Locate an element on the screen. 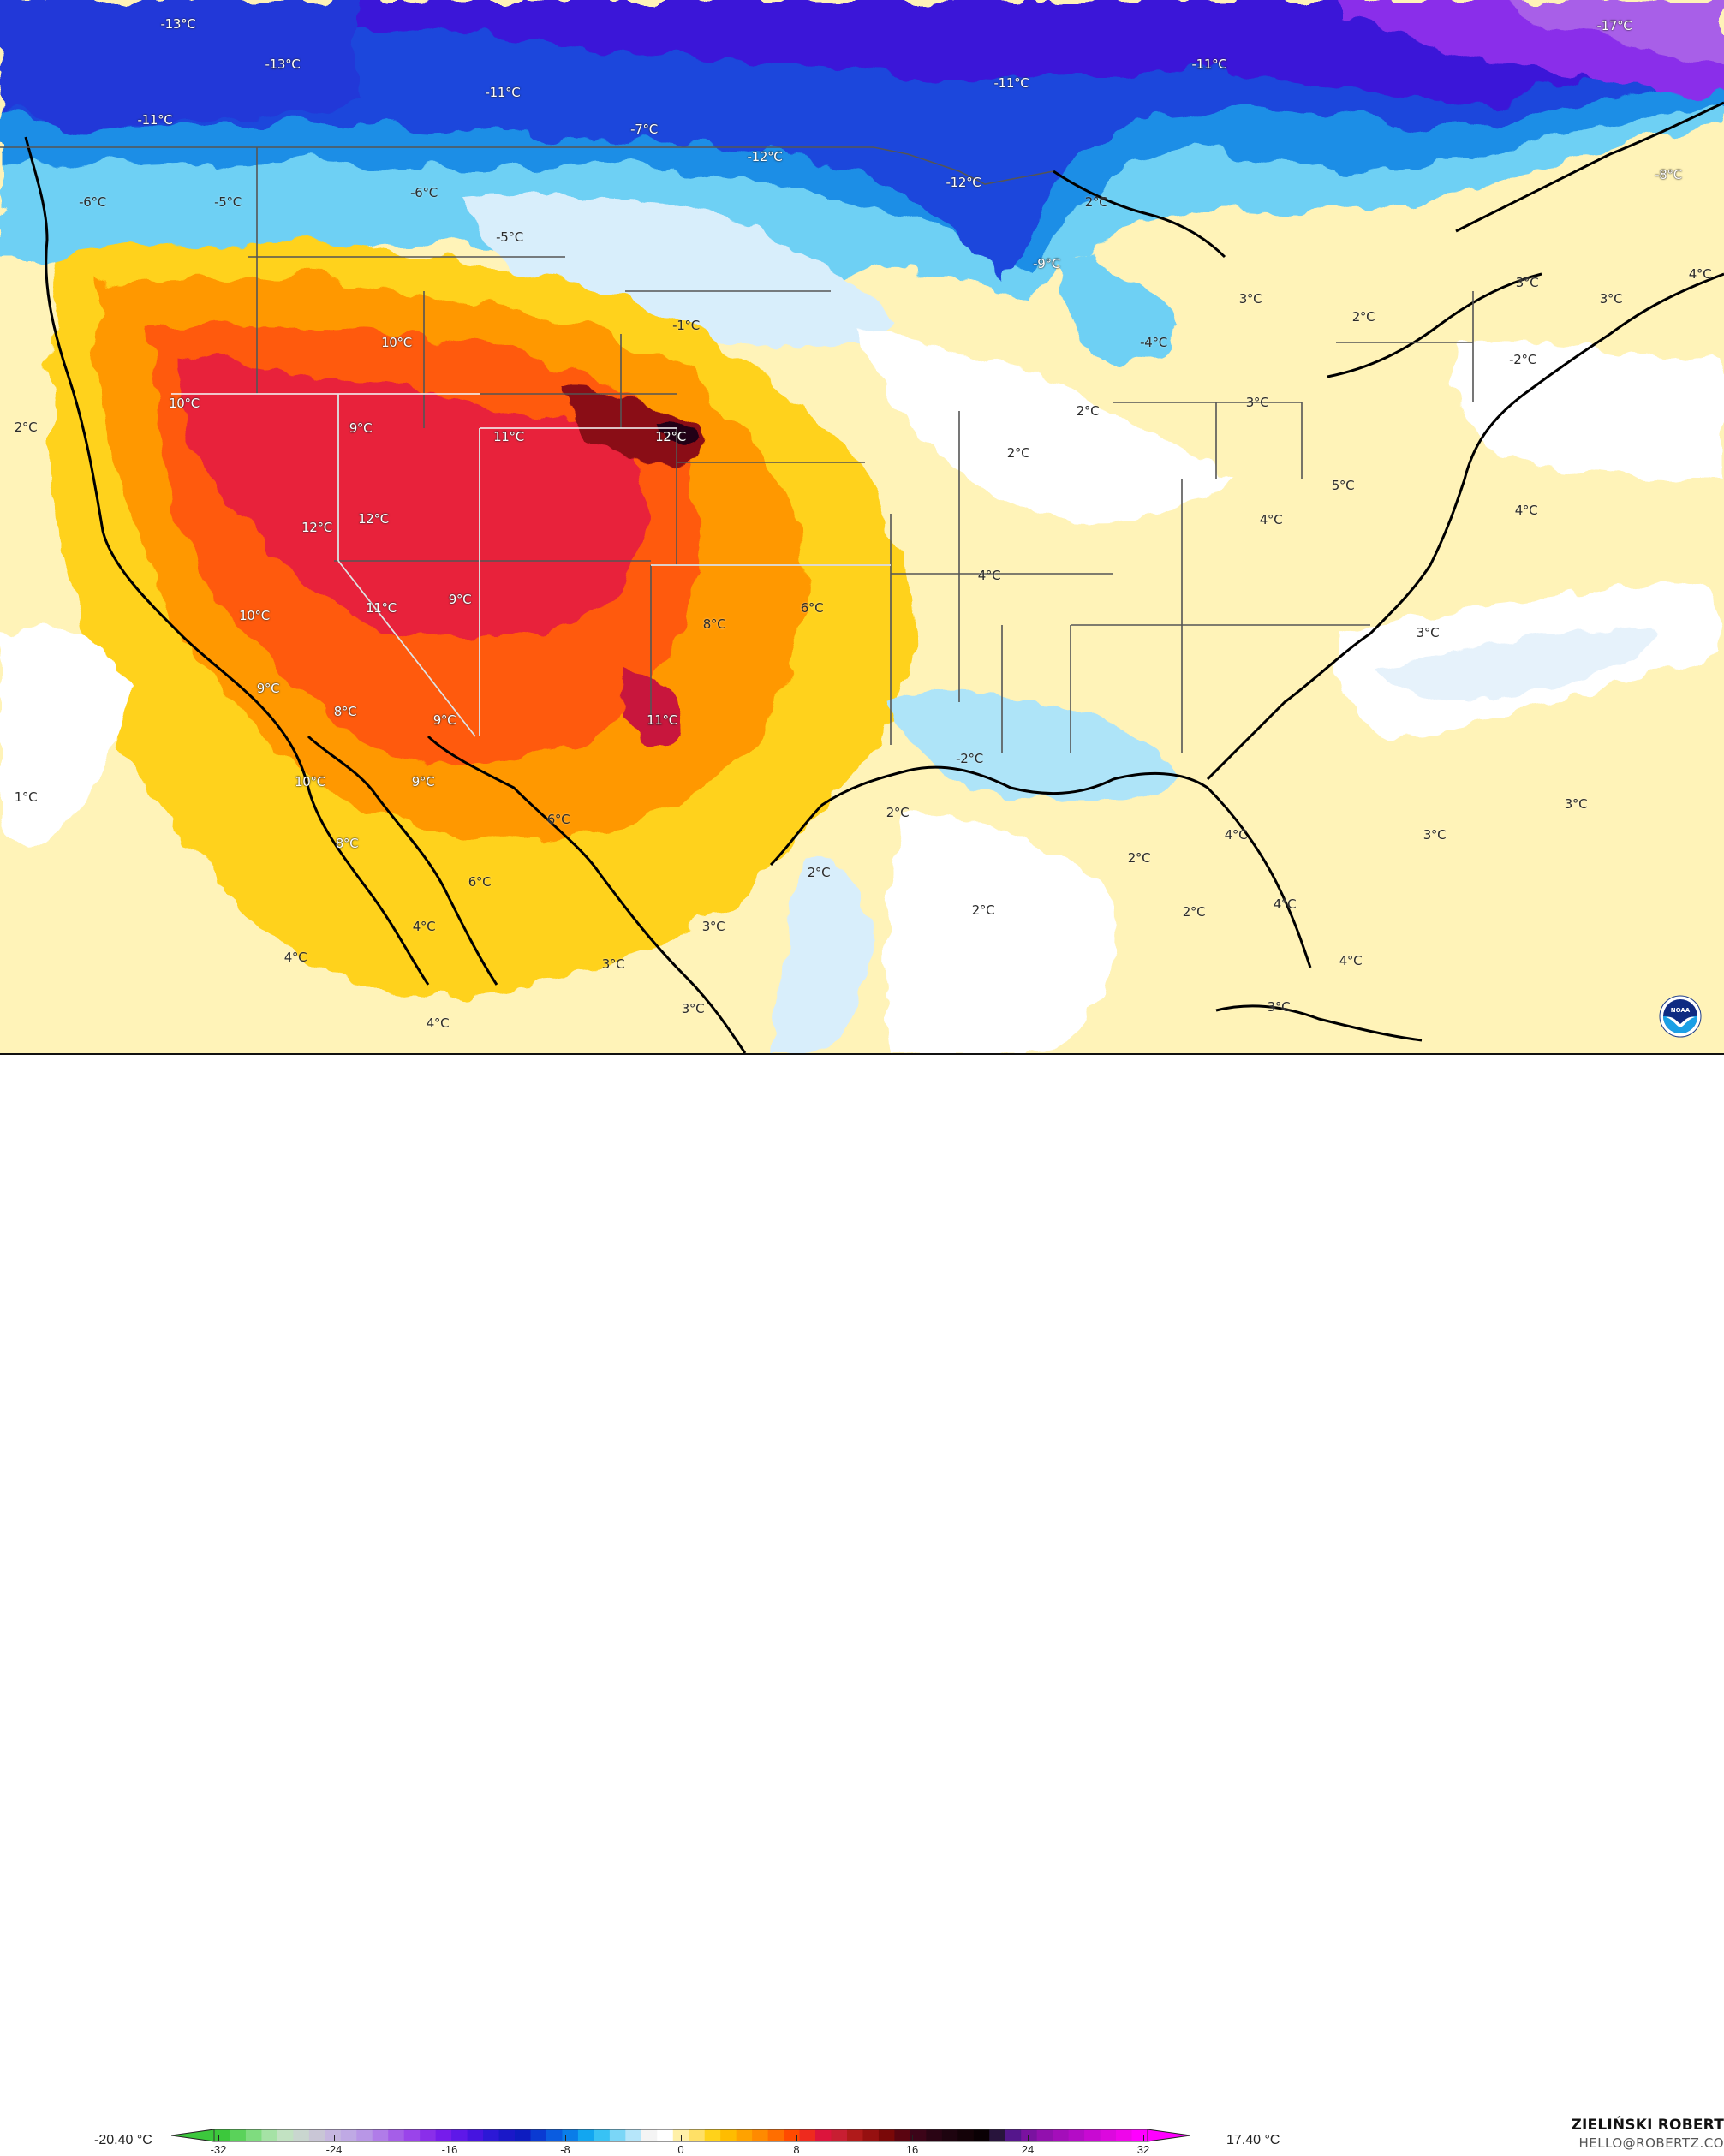 The width and height of the screenshot is (1724, 2156). temperature-label: 5°C is located at coordinates (1343, 486).